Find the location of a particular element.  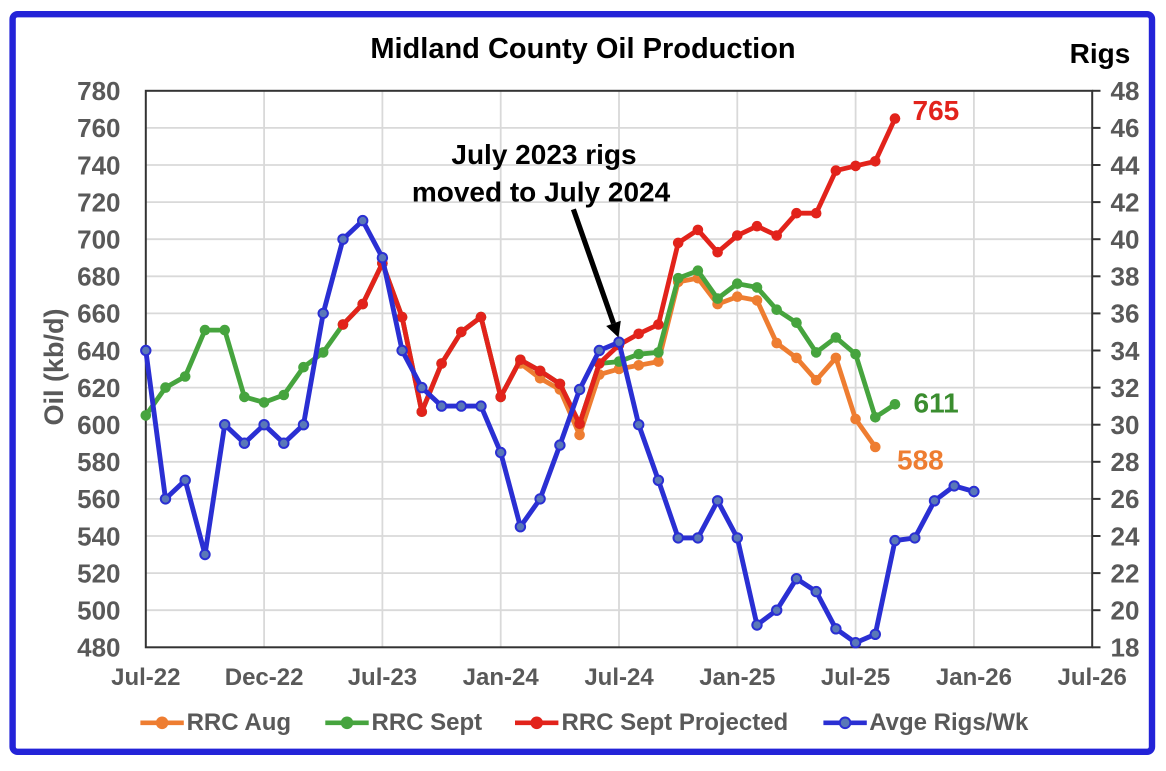

svg-text: 28 is located at coordinates (1125, 462).